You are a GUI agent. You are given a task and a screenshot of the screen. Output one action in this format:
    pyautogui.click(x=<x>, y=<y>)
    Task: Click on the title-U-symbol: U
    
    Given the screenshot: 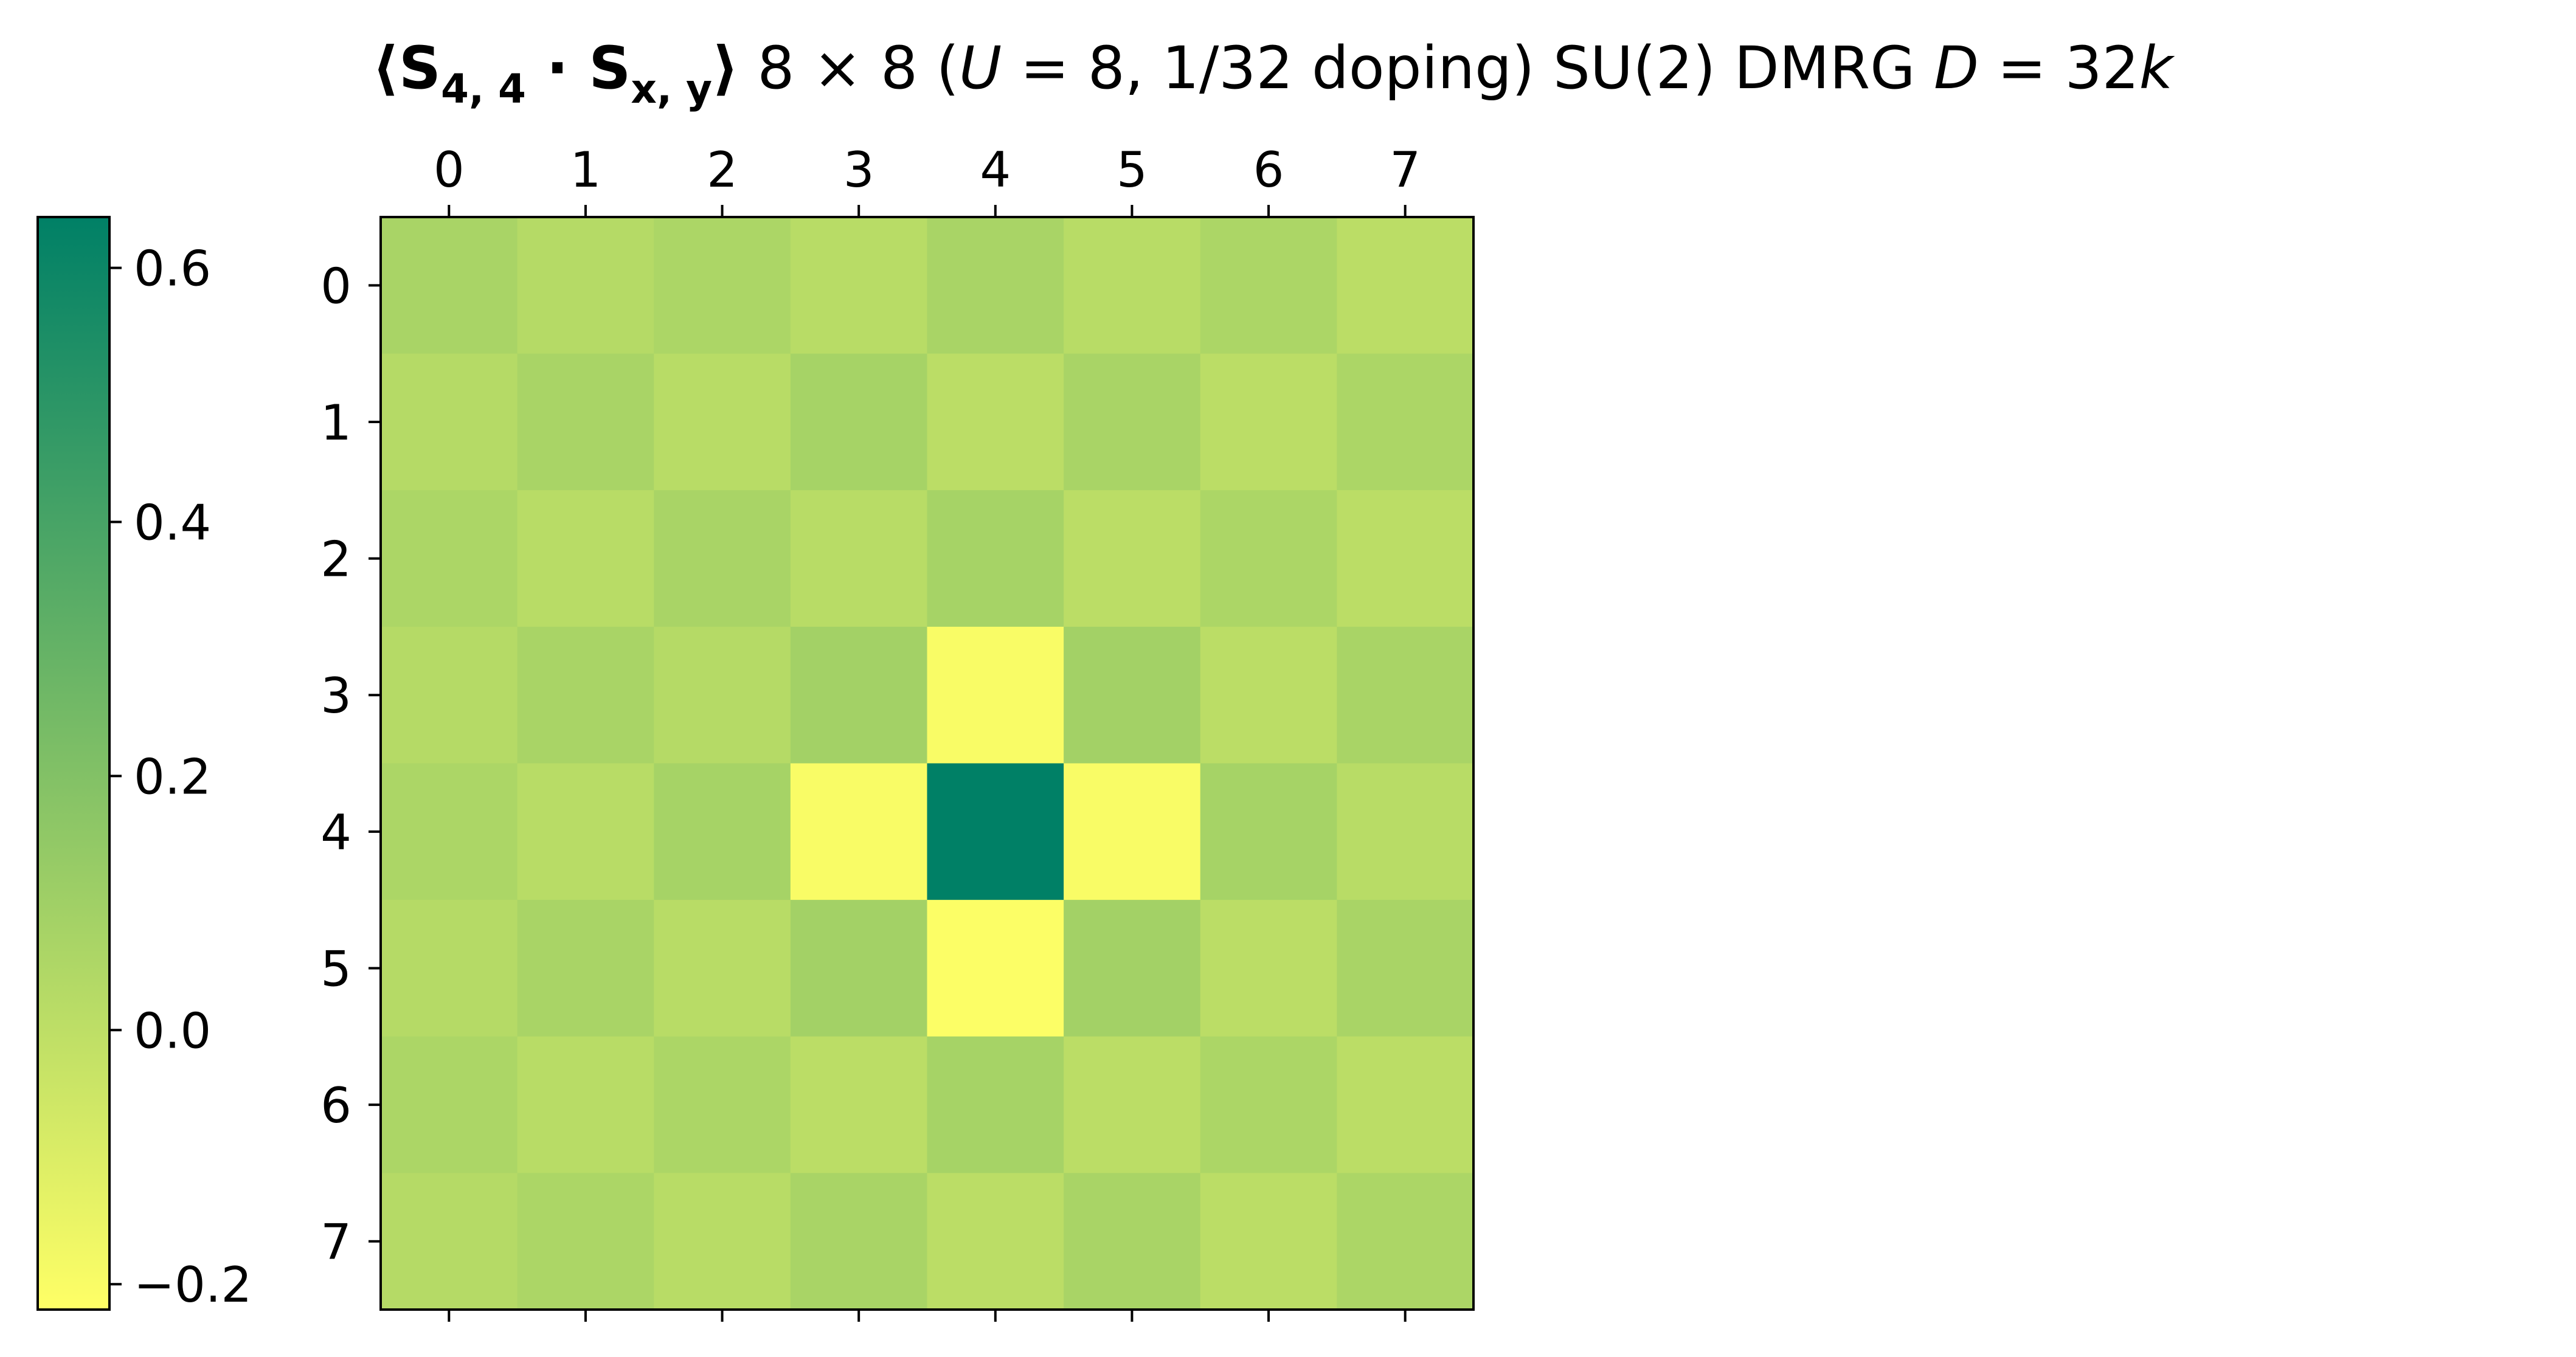 What is the action you would take?
    pyautogui.click(x=980, y=68)
    